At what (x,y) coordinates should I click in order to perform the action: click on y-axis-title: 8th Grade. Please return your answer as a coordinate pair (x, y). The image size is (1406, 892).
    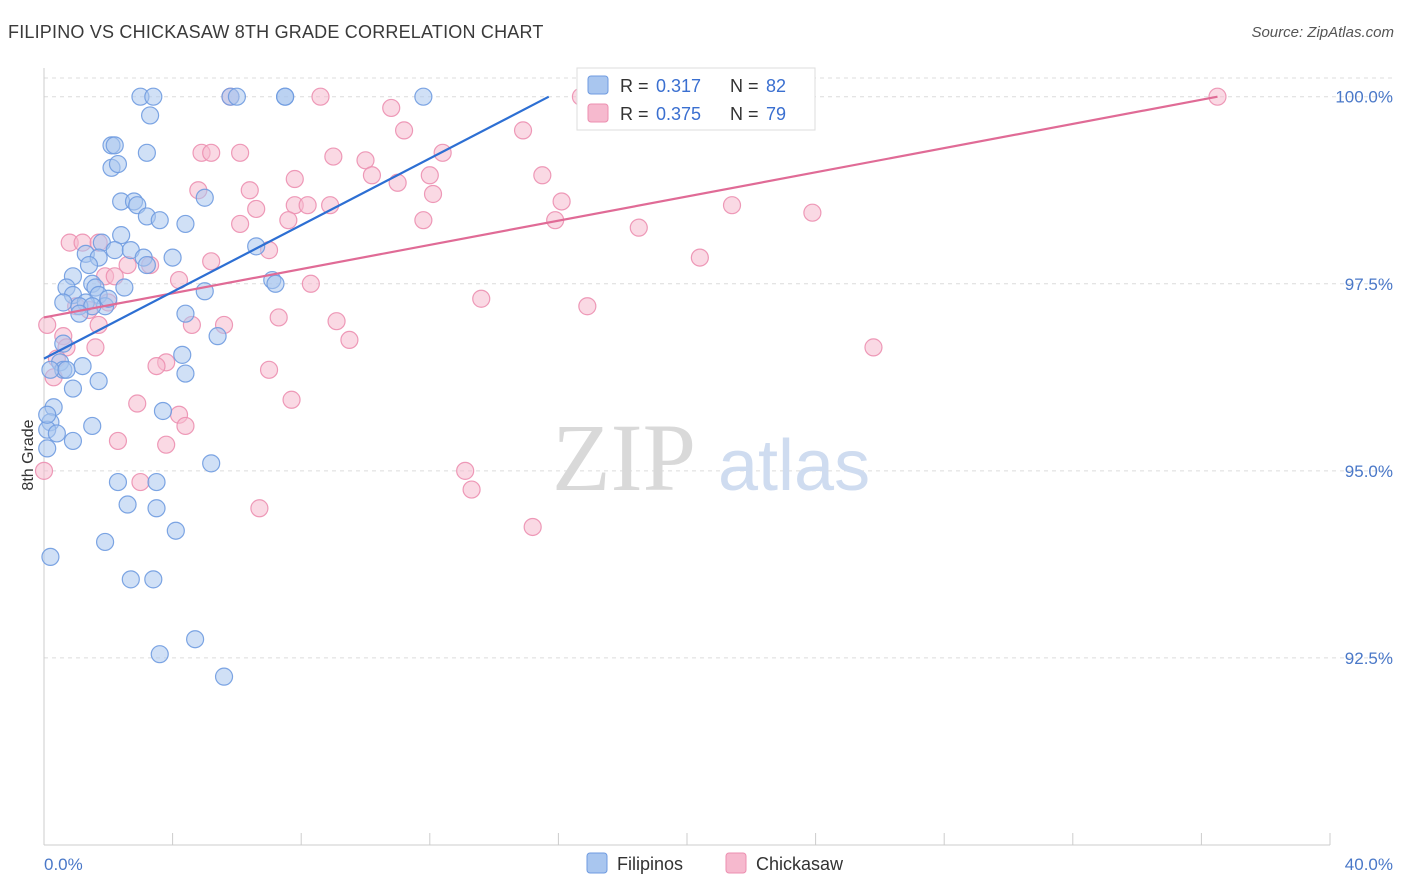
    Looking at the image, I should click on (28, 454).